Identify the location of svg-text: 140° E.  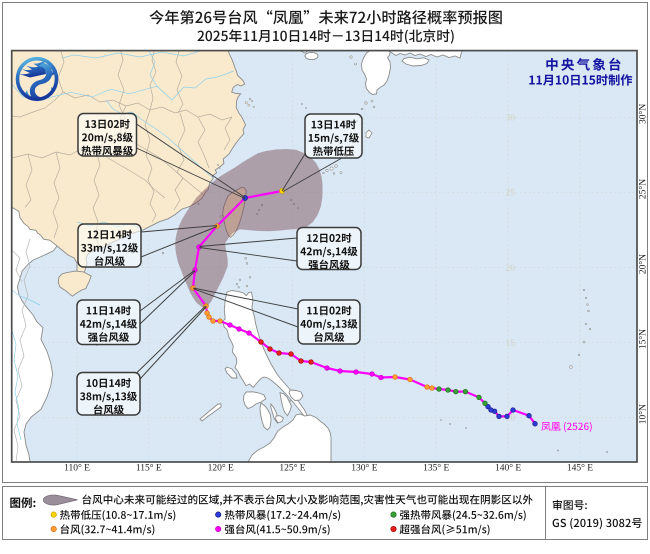
(508, 468).